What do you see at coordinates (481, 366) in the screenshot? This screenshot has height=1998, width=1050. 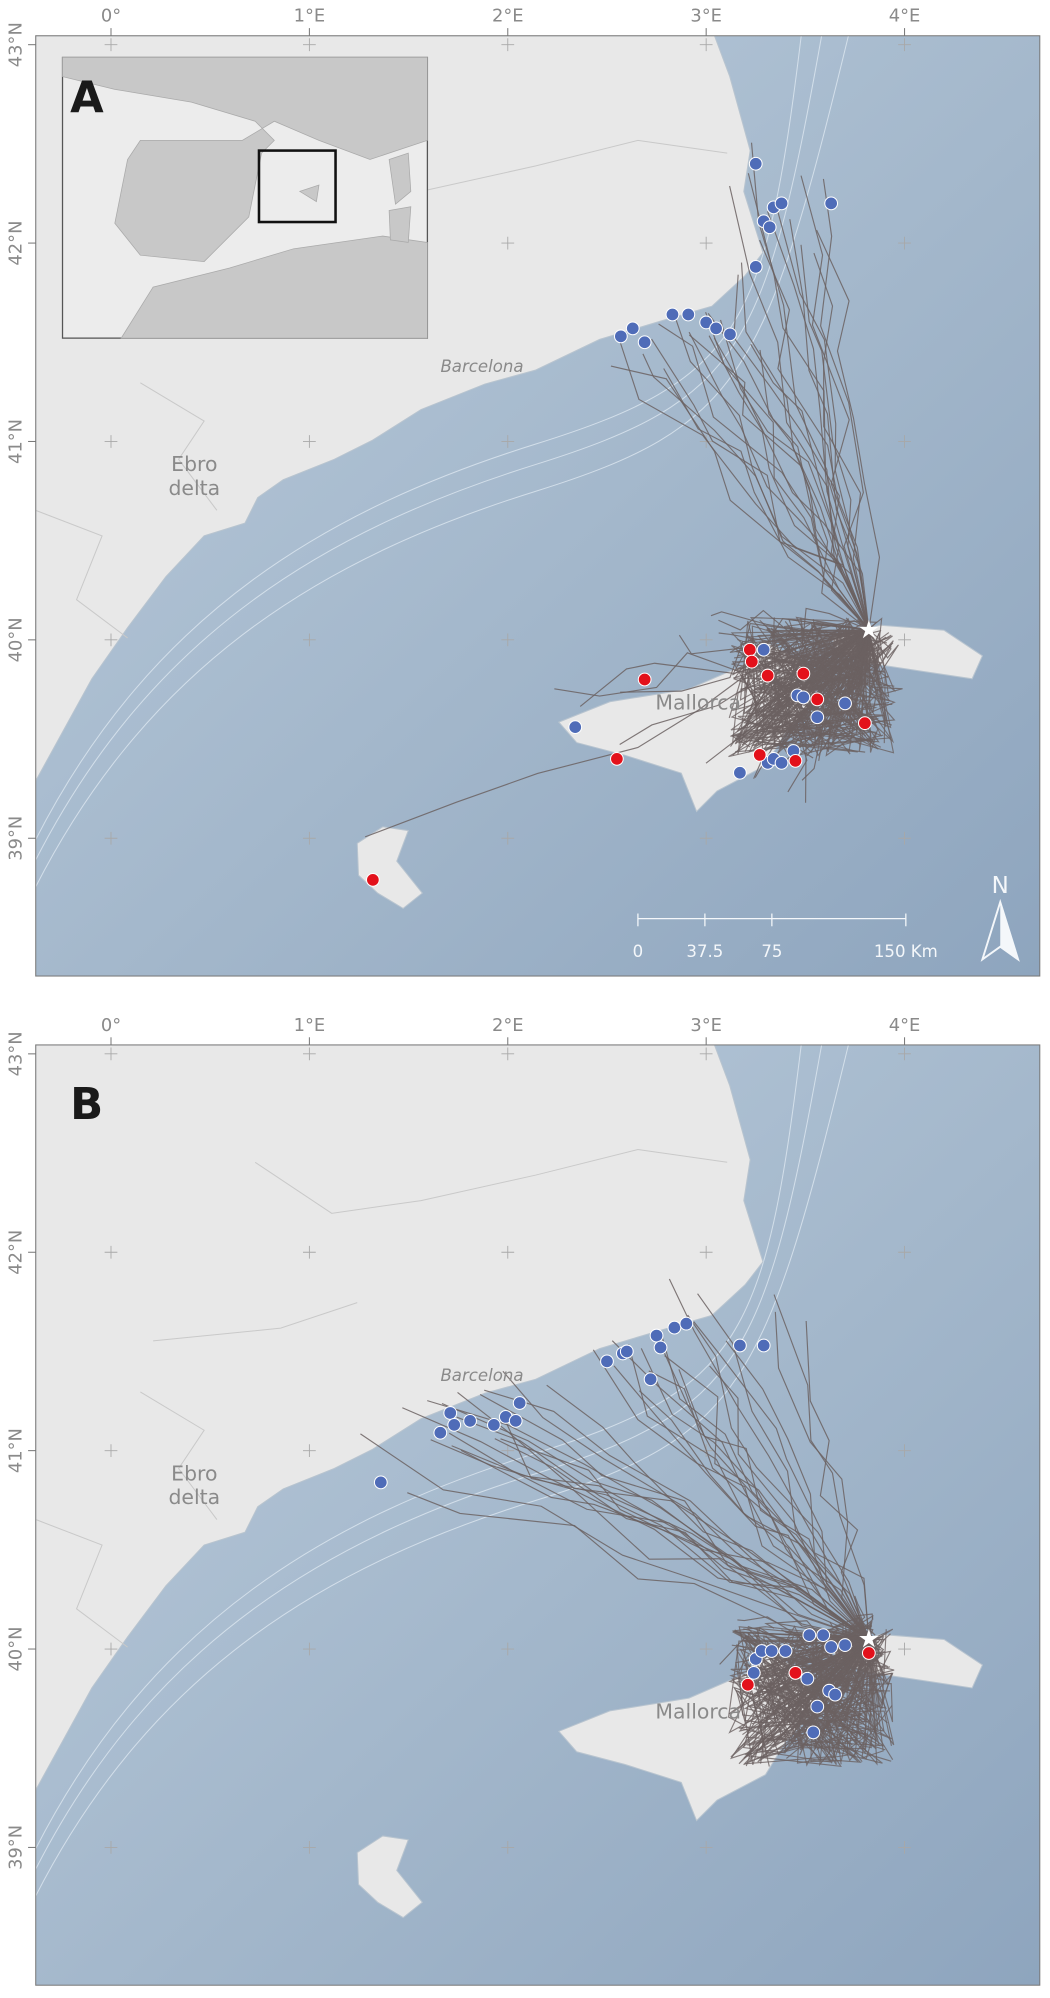 I see `place-name: Barcelona` at bounding box center [481, 366].